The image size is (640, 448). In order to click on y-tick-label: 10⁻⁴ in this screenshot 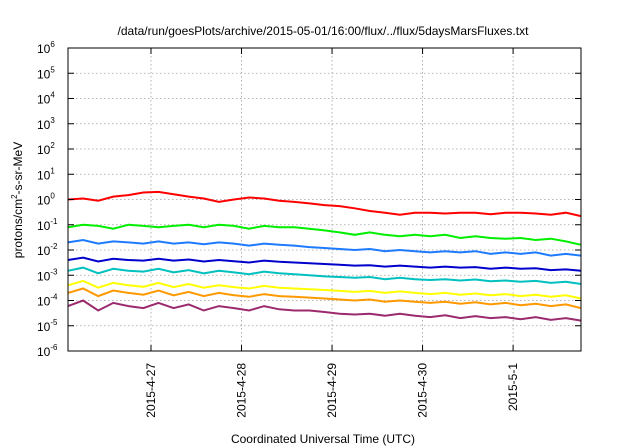, I will do `click(47, 301)`.